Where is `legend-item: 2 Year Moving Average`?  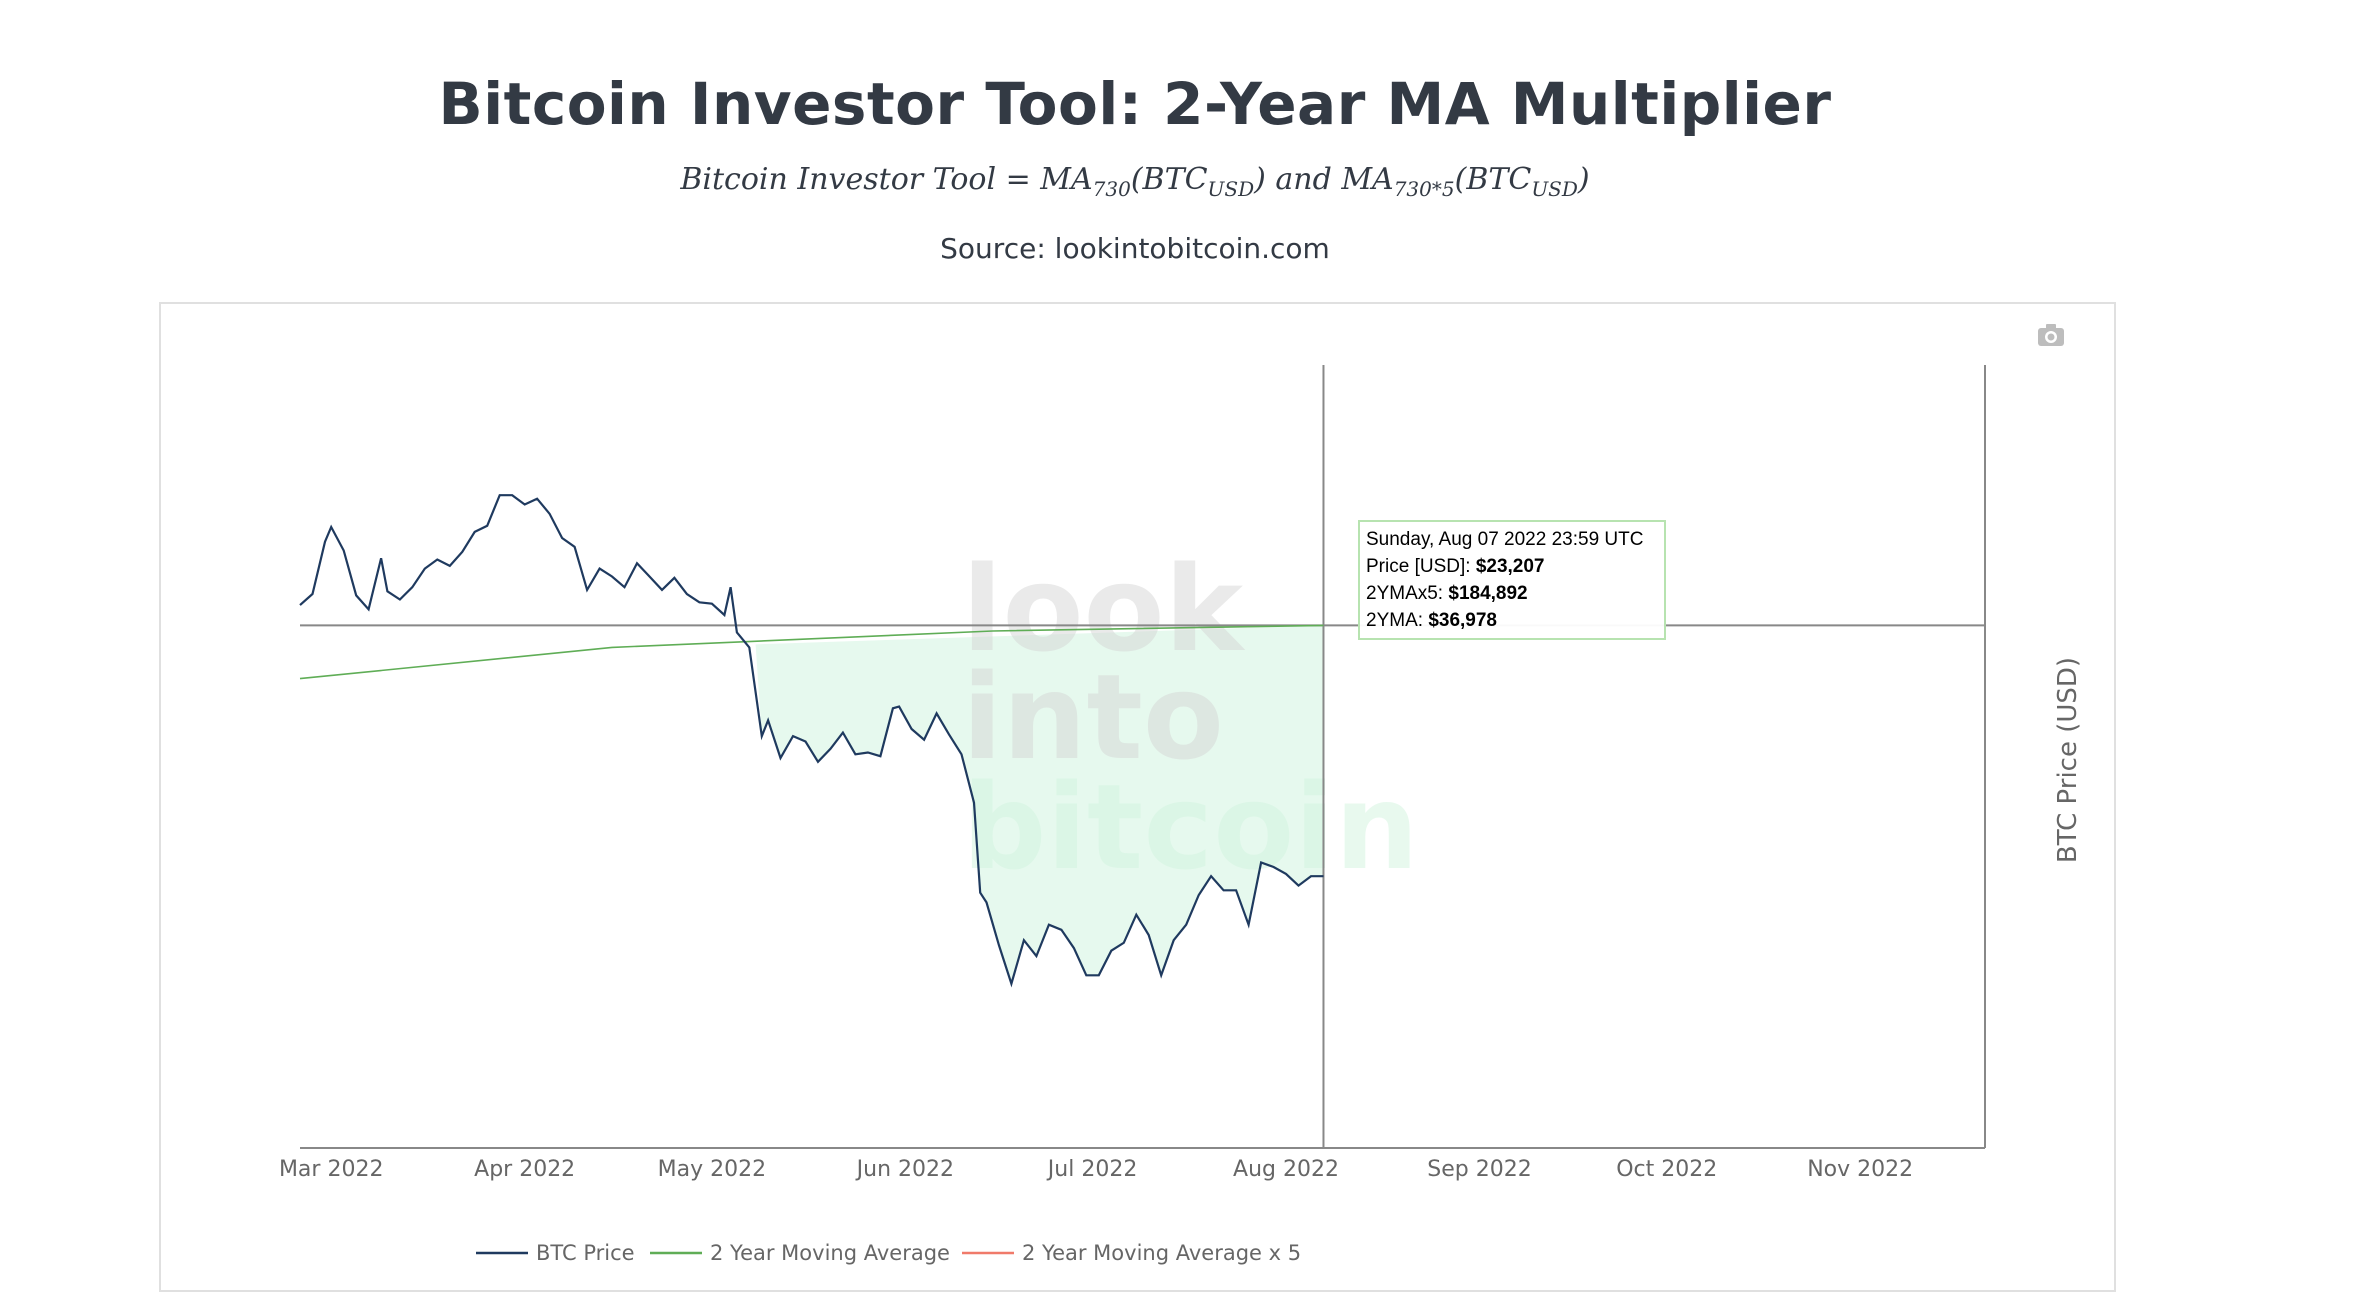 legend-item: 2 Year Moving Average is located at coordinates (800, 1253).